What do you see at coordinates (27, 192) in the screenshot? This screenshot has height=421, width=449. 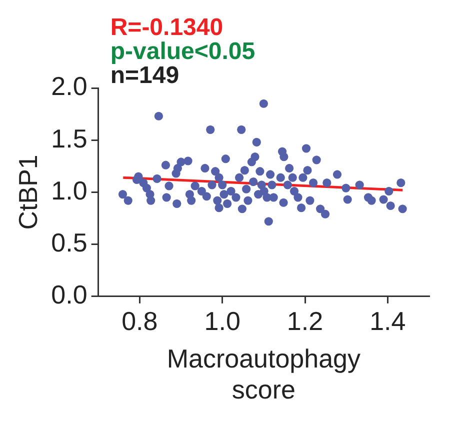 I see `y-axis-title: CtBP1` at bounding box center [27, 192].